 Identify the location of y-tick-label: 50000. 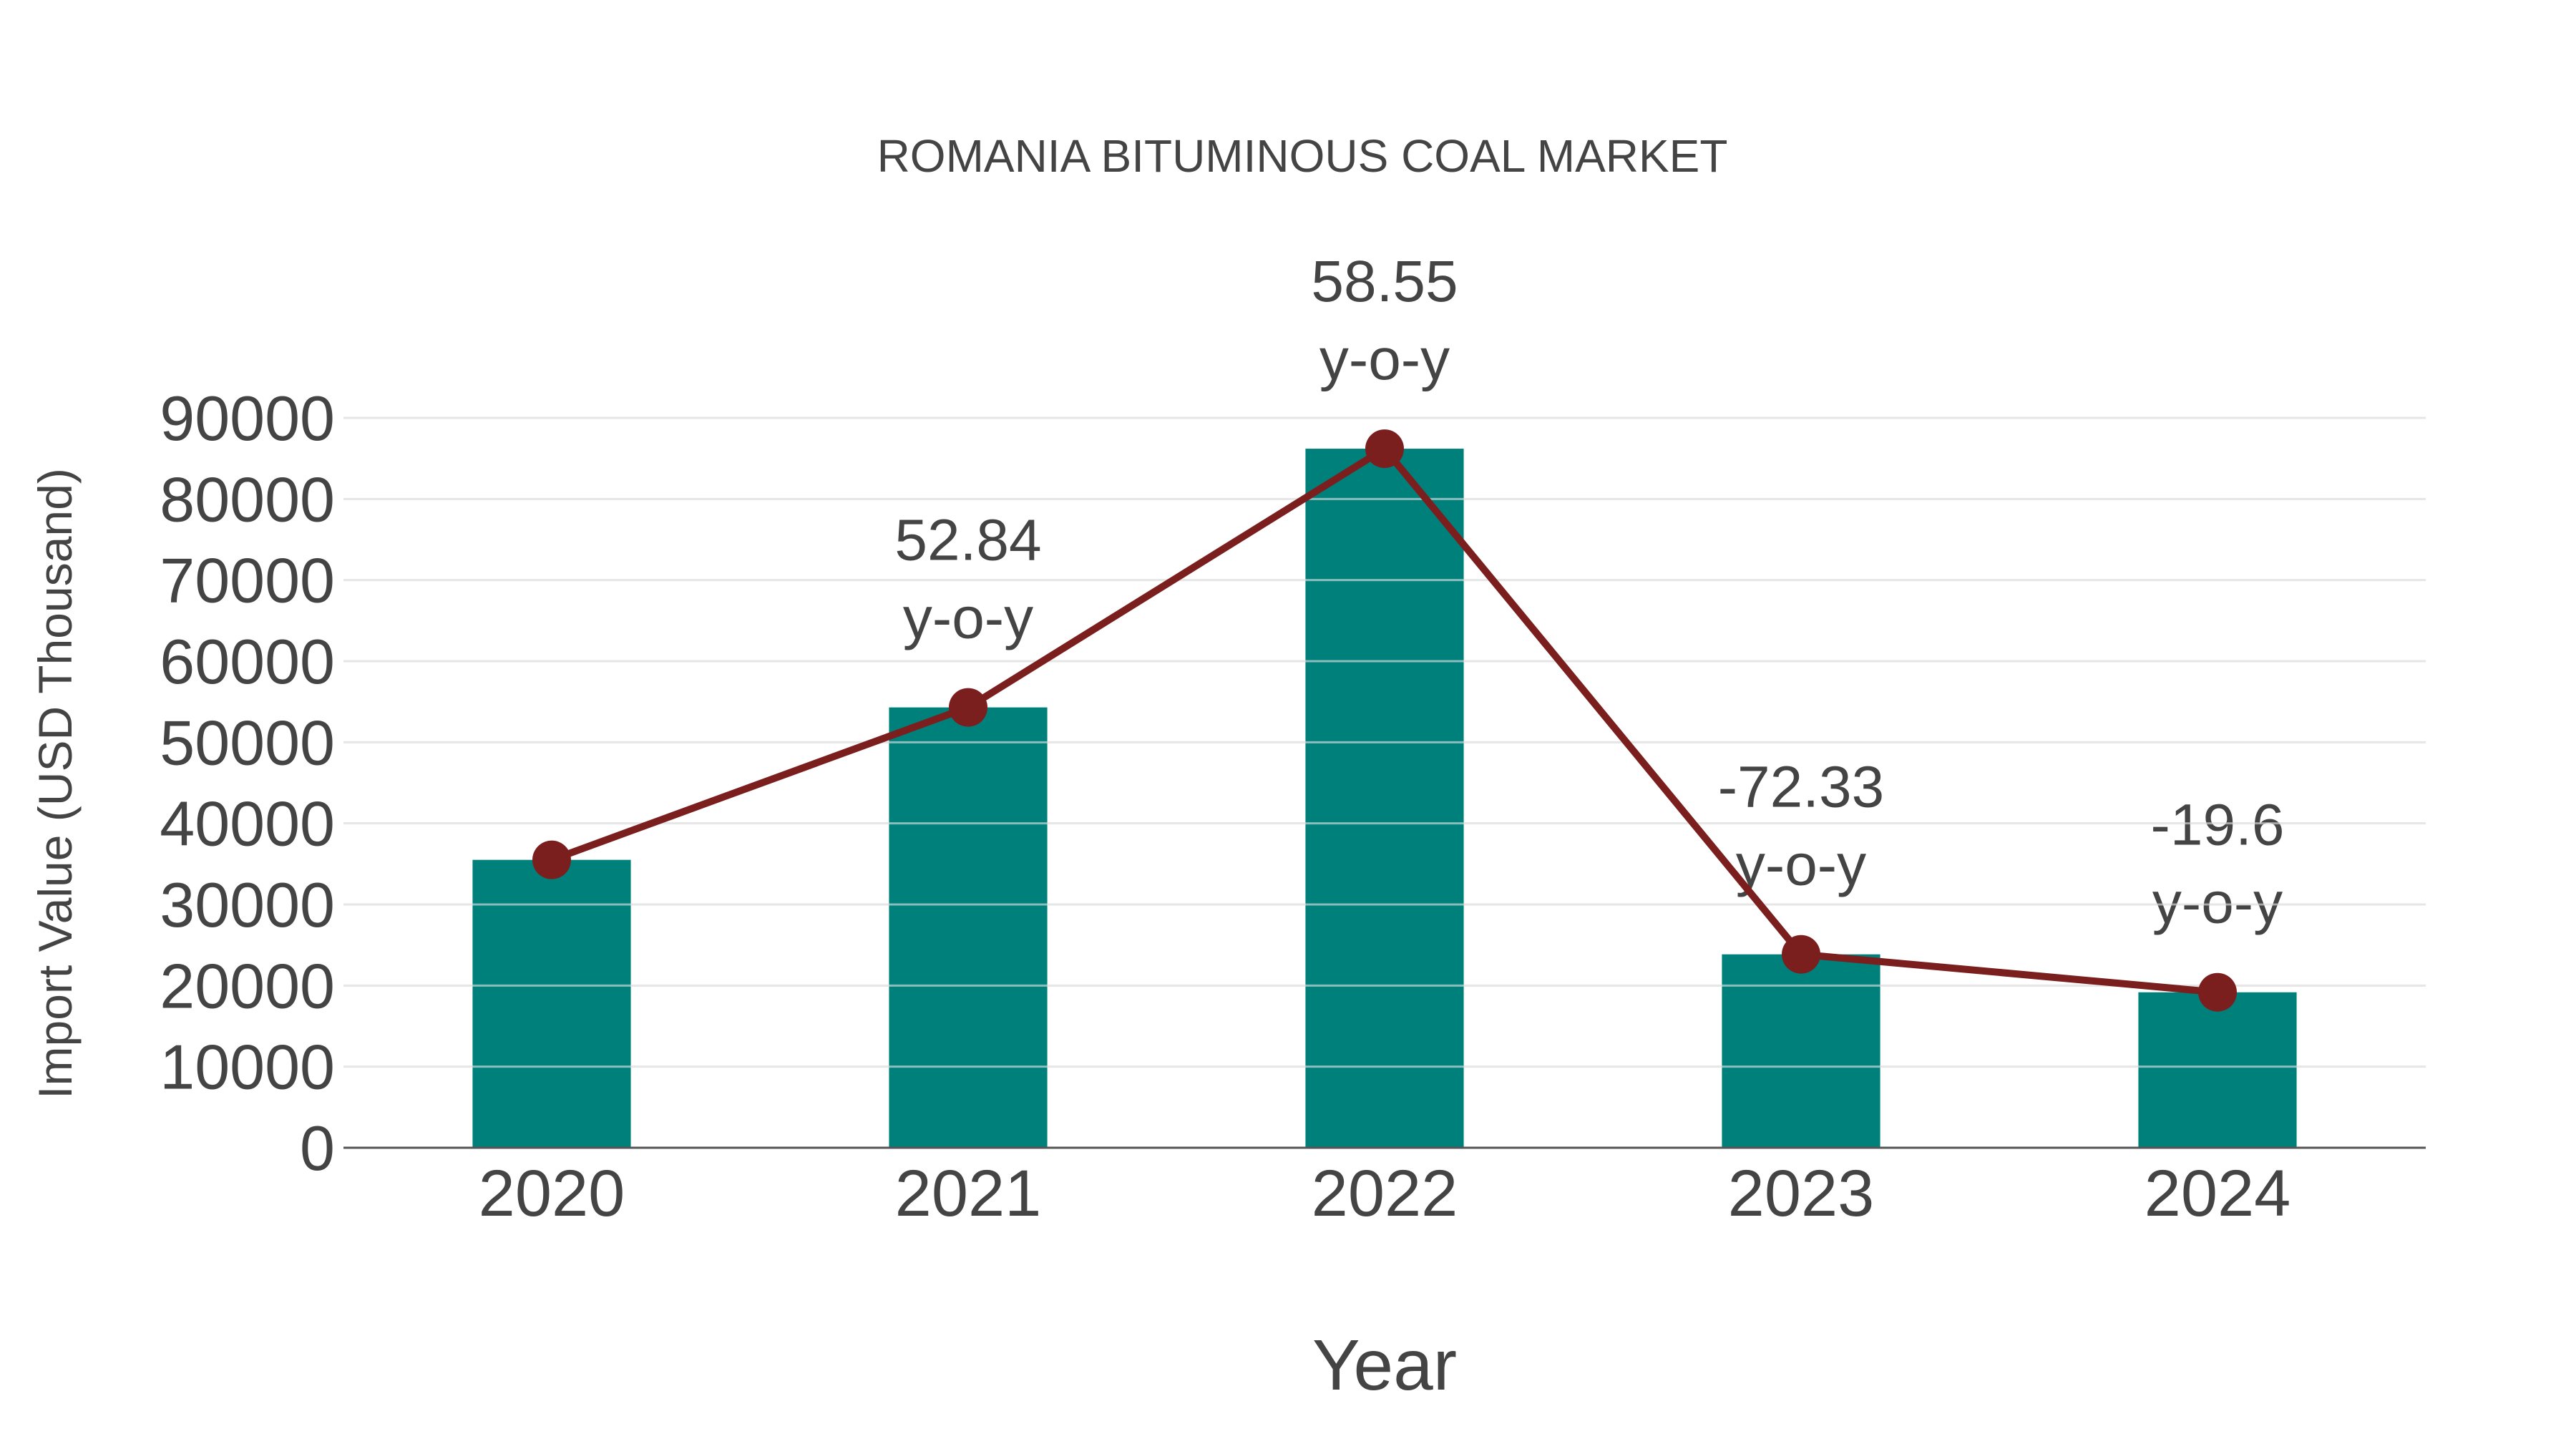
(247, 742).